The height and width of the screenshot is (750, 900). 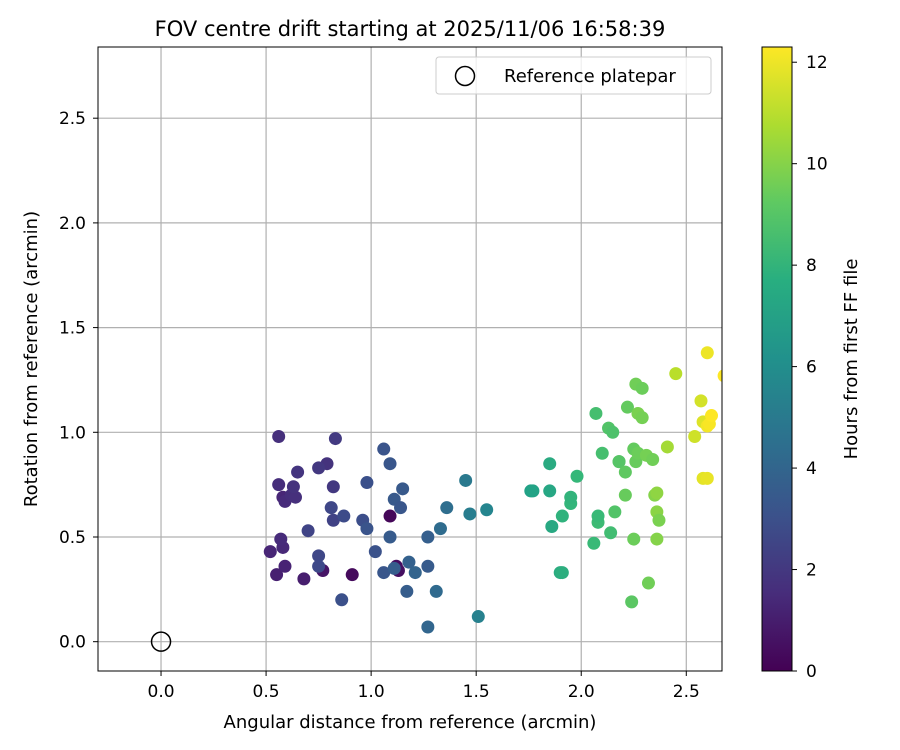 I want to click on colorbar-tick-label: 0, so click(x=811, y=672).